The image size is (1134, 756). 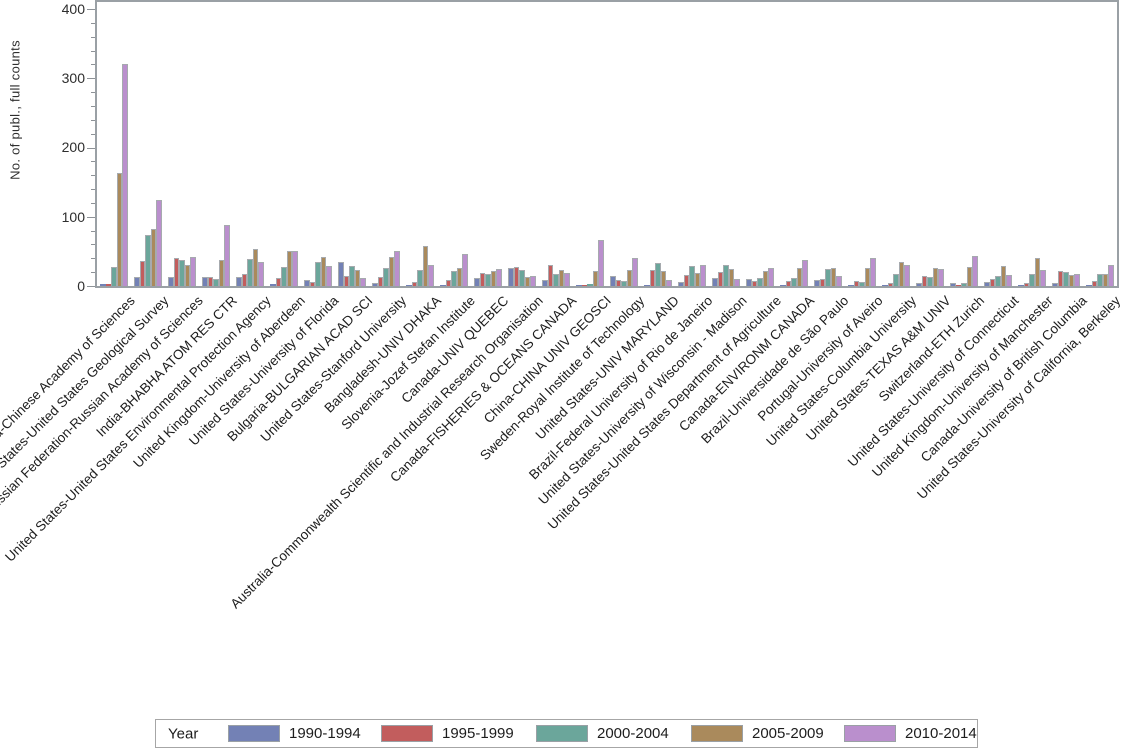 What do you see at coordinates (788, 733) in the screenshot?
I see `legend-label: 2005-2009` at bounding box center [788, 733].